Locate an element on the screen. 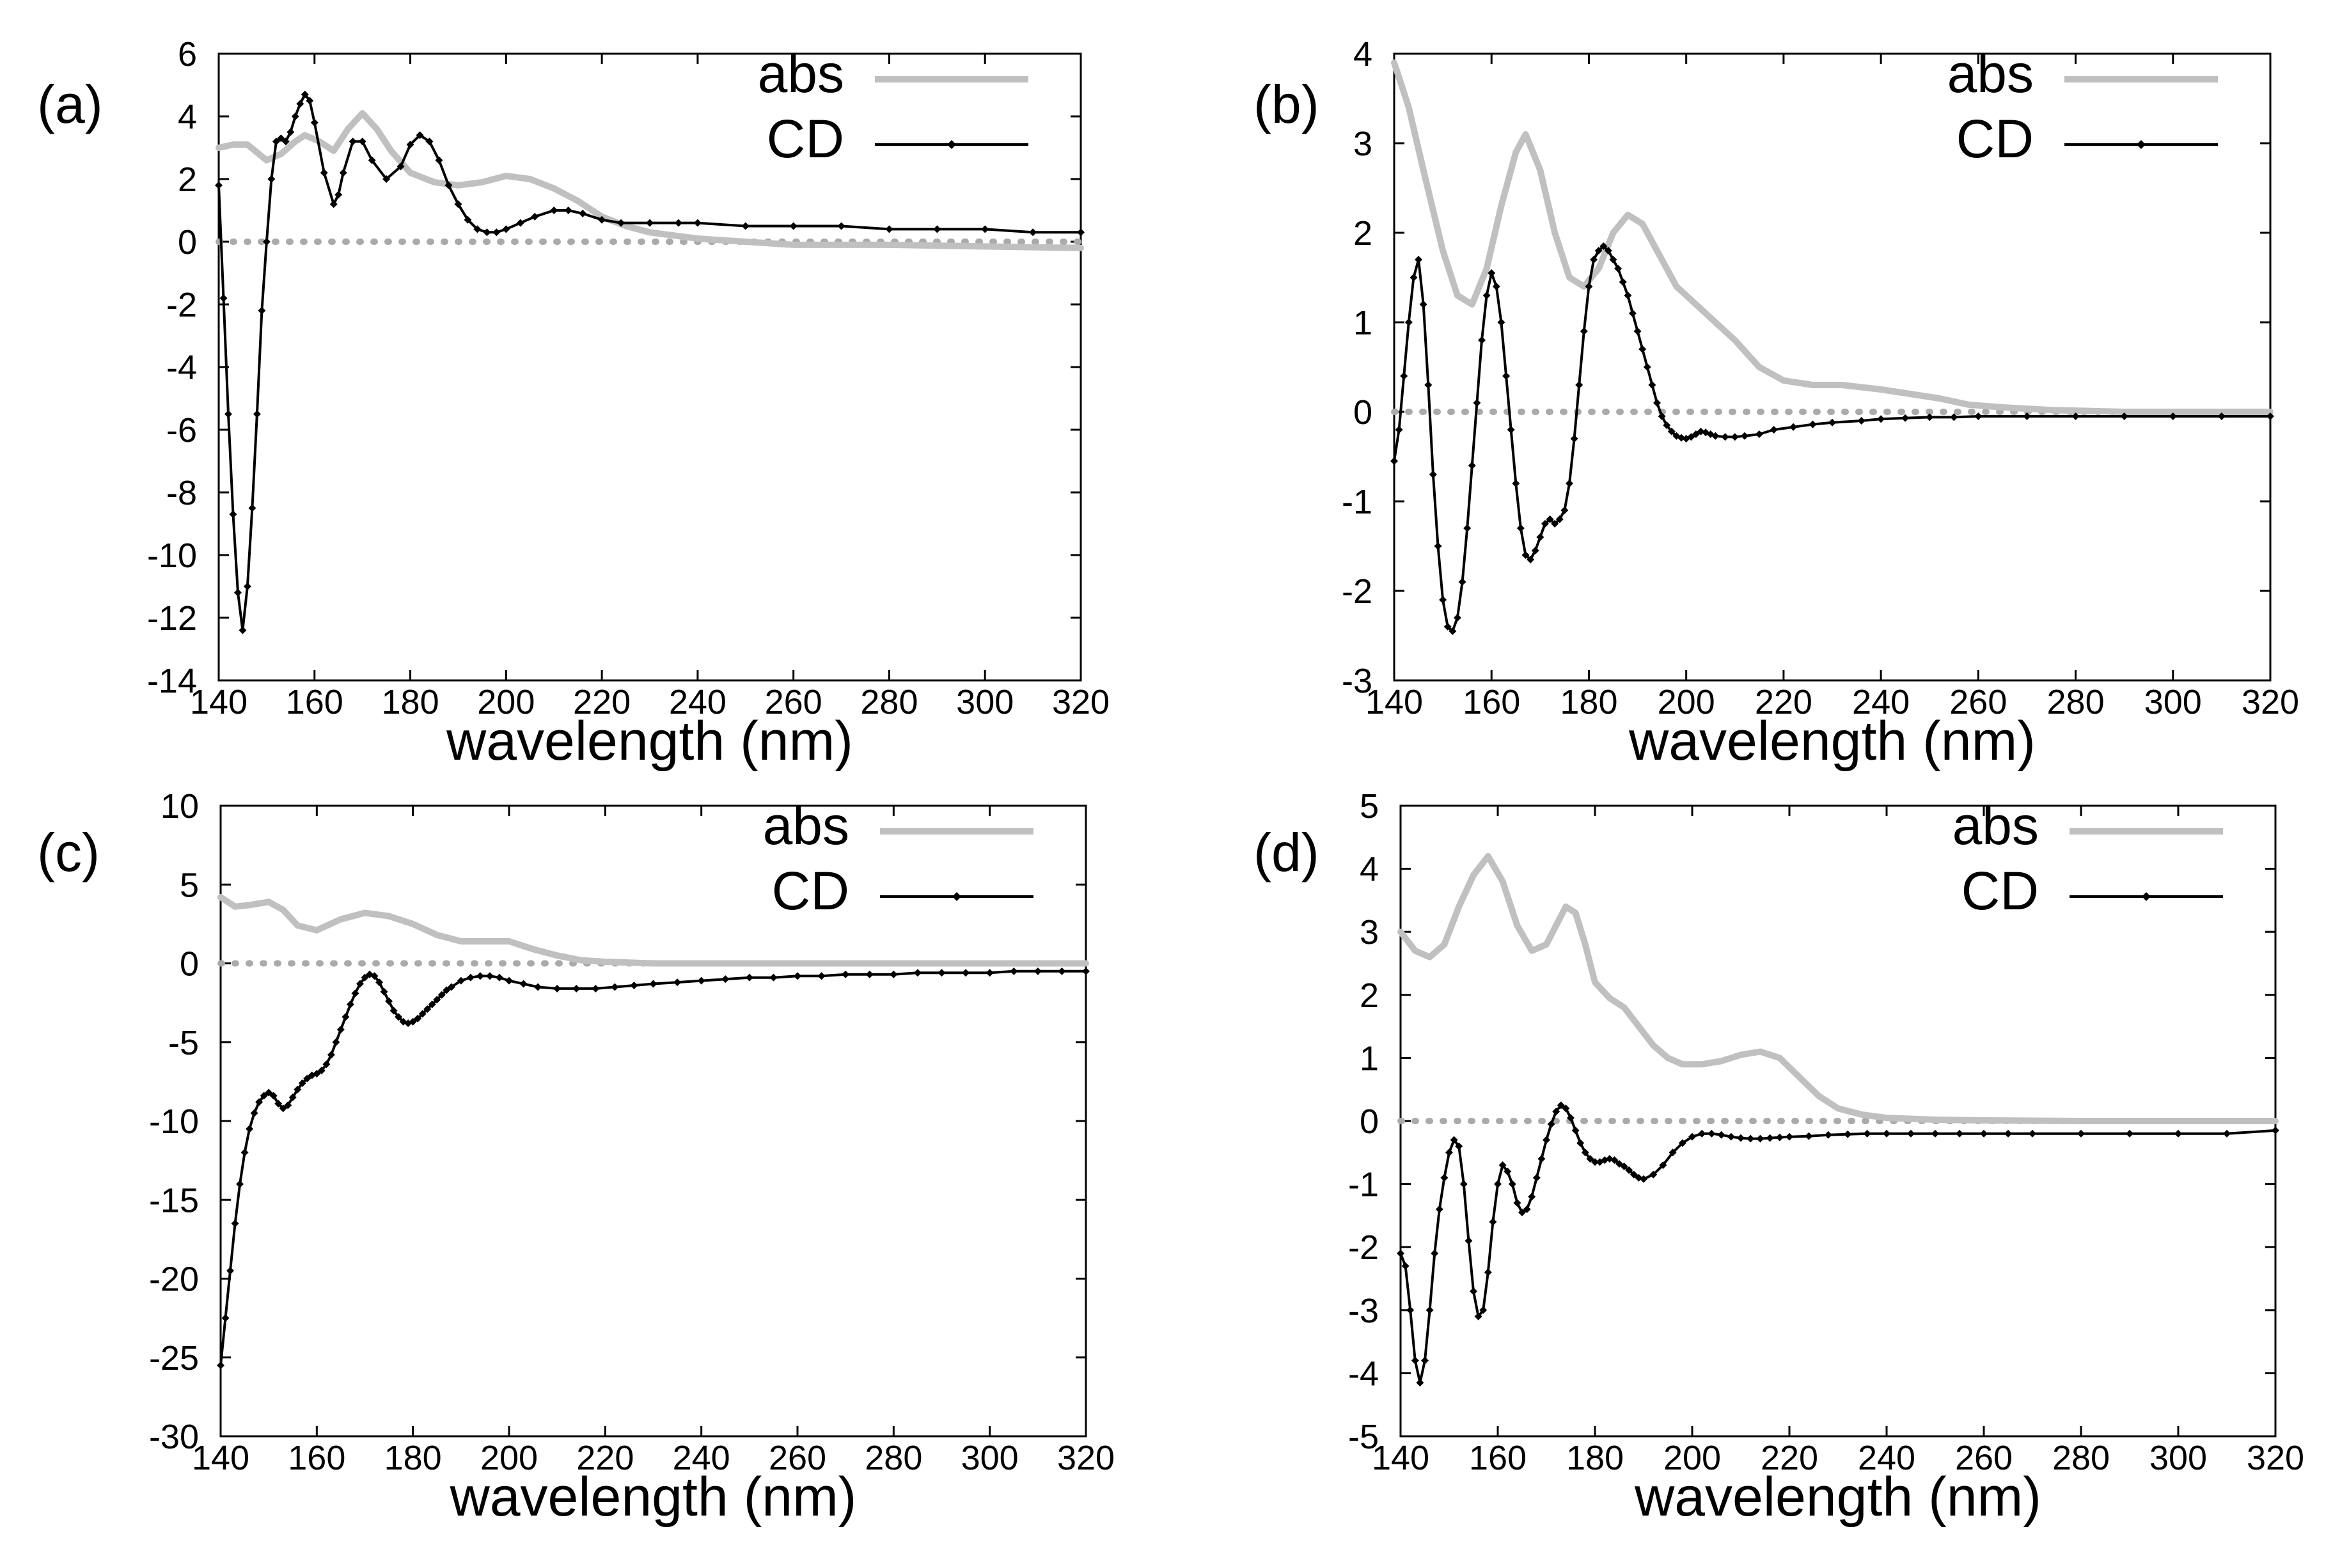  panel-label: (d) is located at coordinates (1286, 852).